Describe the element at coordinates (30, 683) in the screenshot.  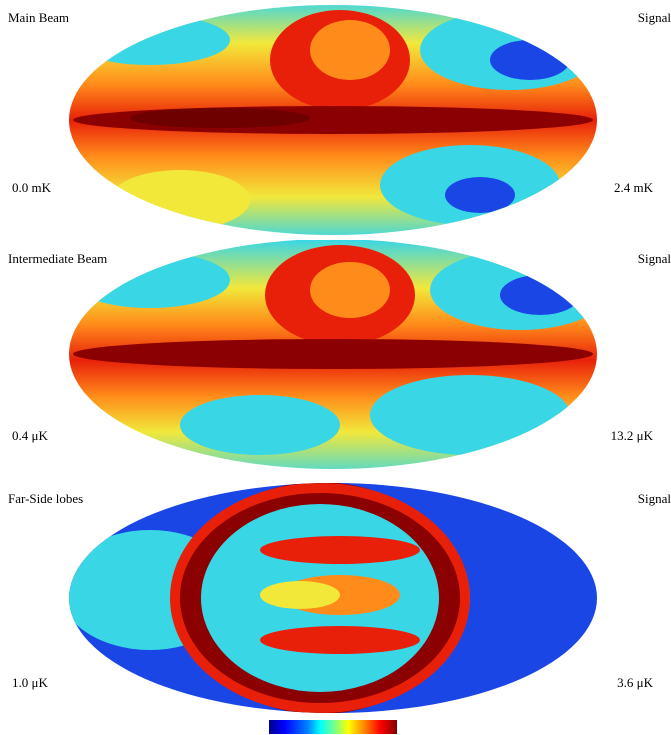
I see `scale-min-label: 1.0 μK` at that location.